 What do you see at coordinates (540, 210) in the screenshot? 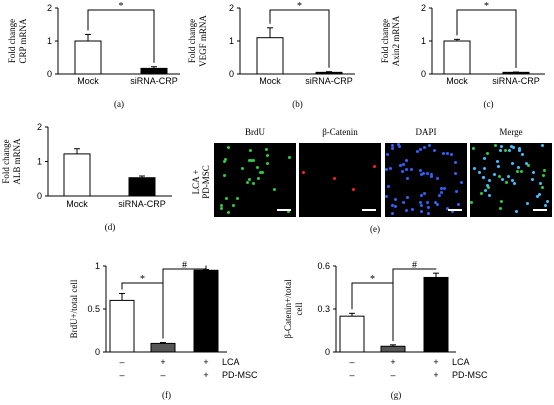
I see `scale-bar` at bounding box center [540, 210].